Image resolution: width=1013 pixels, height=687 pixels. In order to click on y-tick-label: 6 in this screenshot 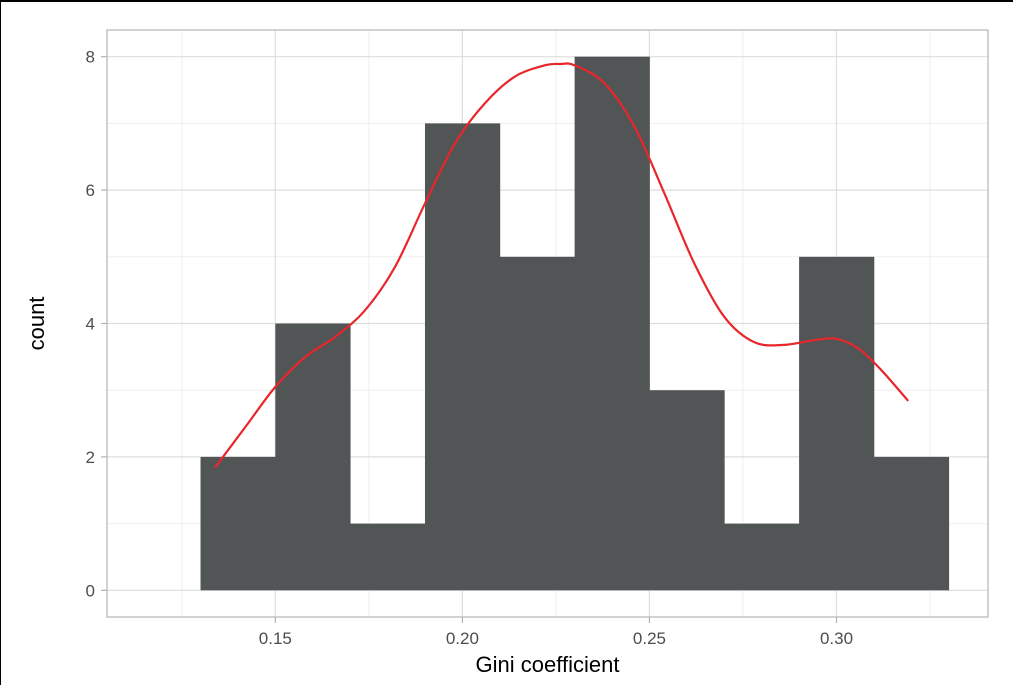, I will do `click(90, 190)`.